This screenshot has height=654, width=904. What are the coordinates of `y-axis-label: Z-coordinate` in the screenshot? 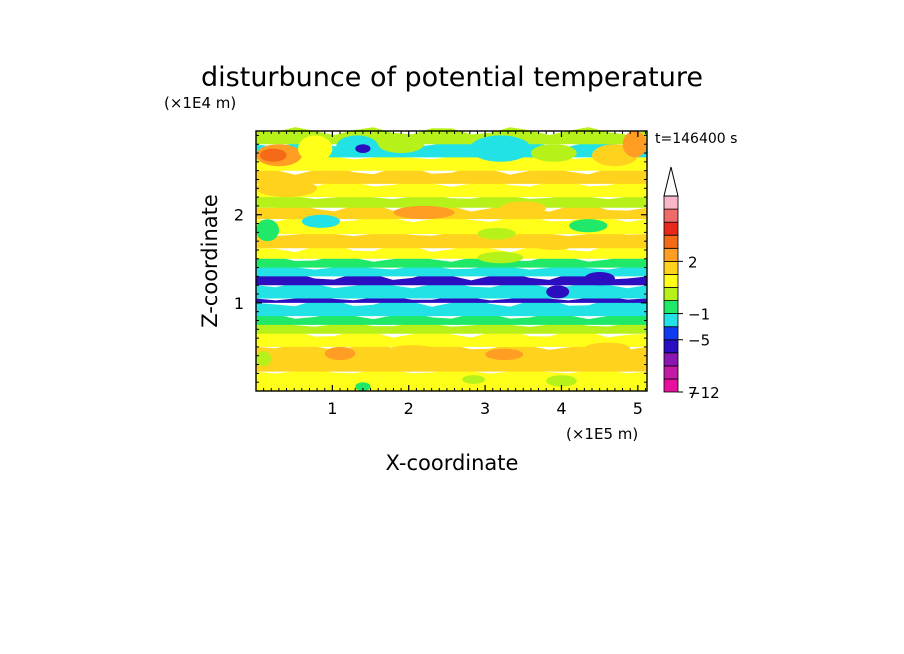 It's located at (210, 261).